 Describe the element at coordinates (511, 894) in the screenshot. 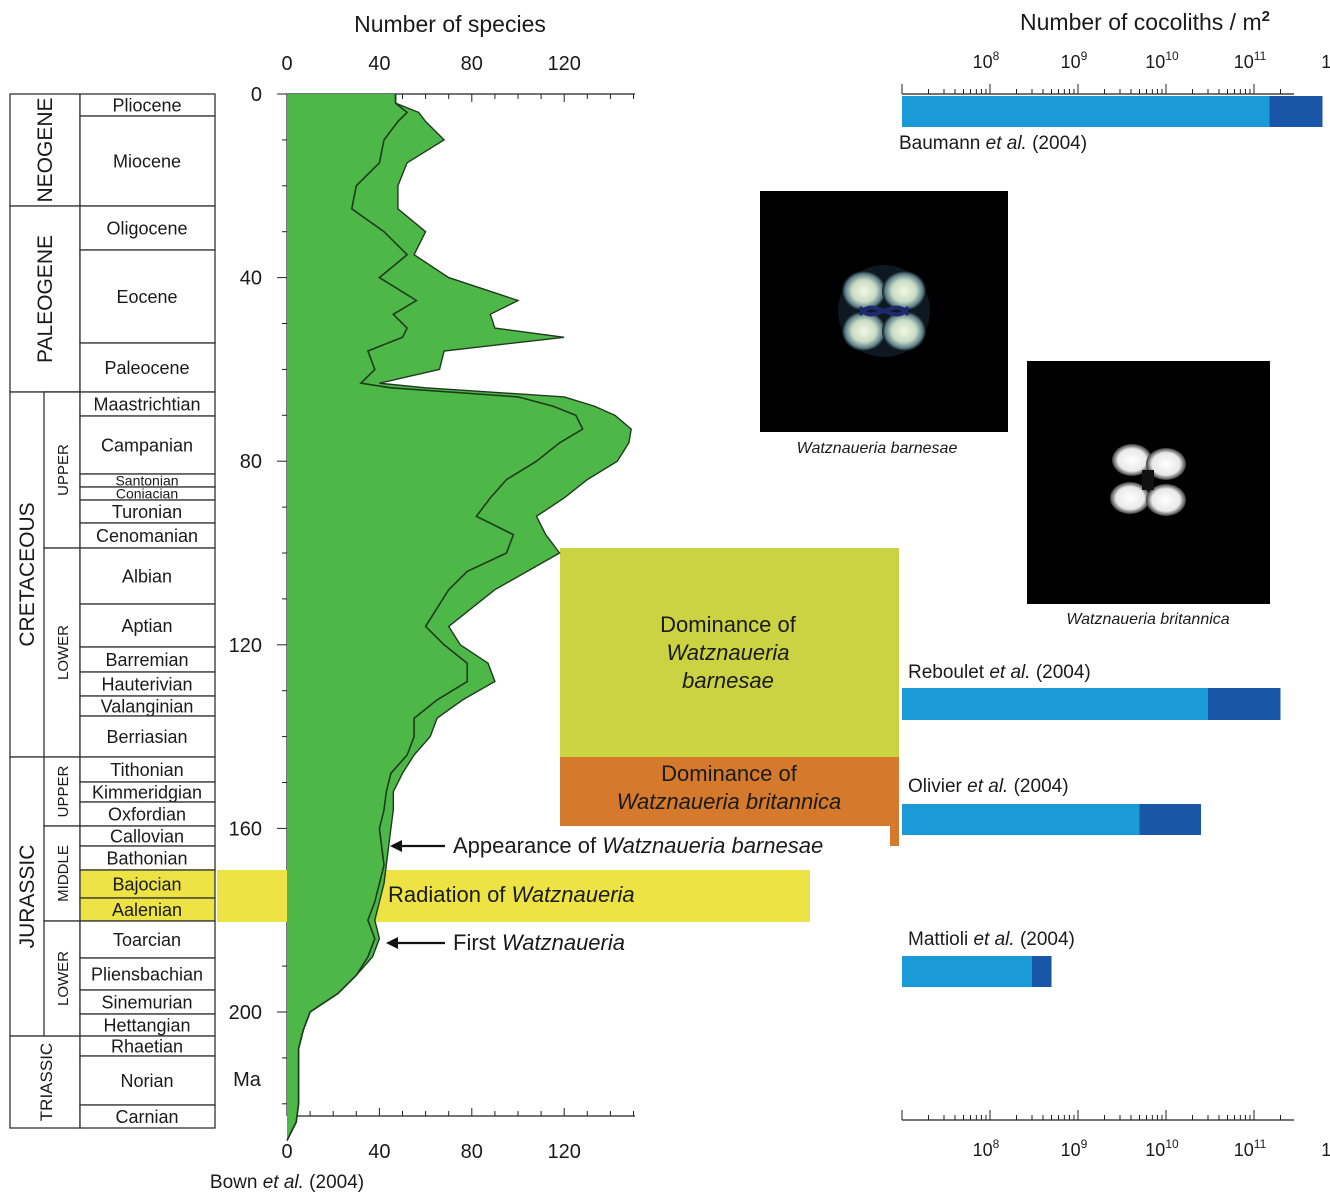

I see `radiation-label: Radiation of Watznaueria` at that location.